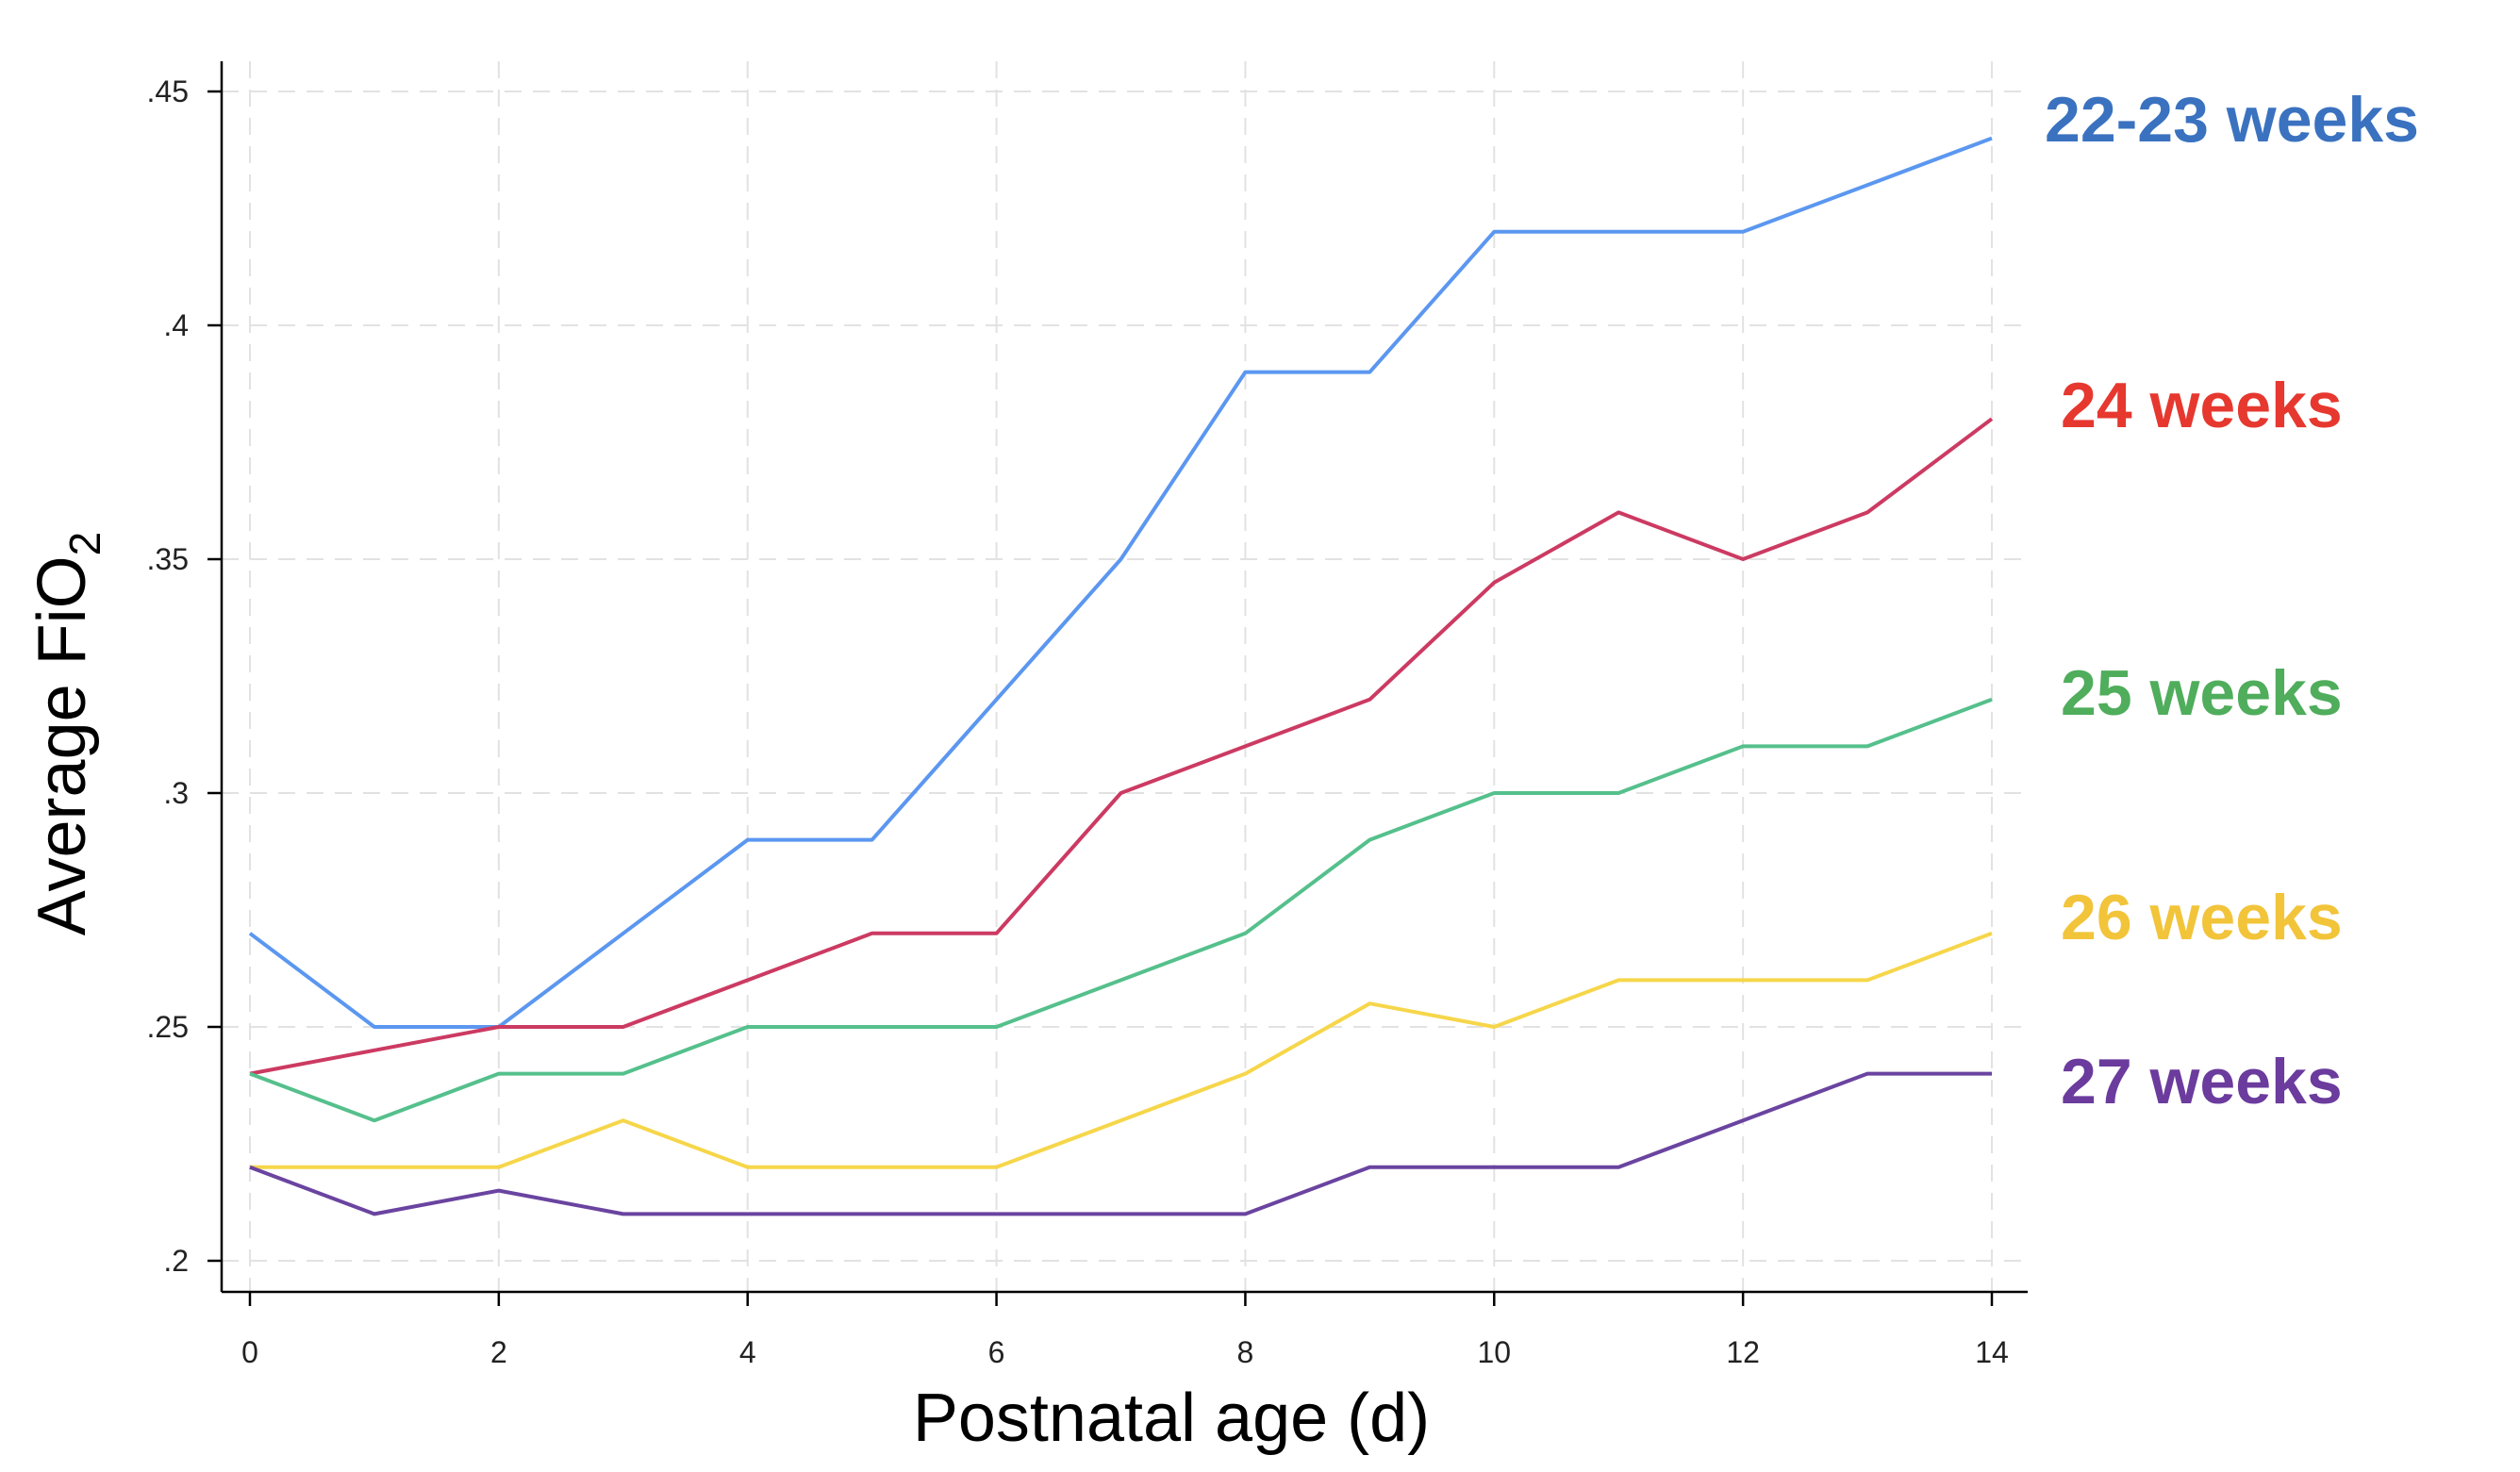 The image size is (2520, 1472). Describe the element at coordinates (499, 1352) in the screenshot. I see `x-tick-label: 2` at that location.